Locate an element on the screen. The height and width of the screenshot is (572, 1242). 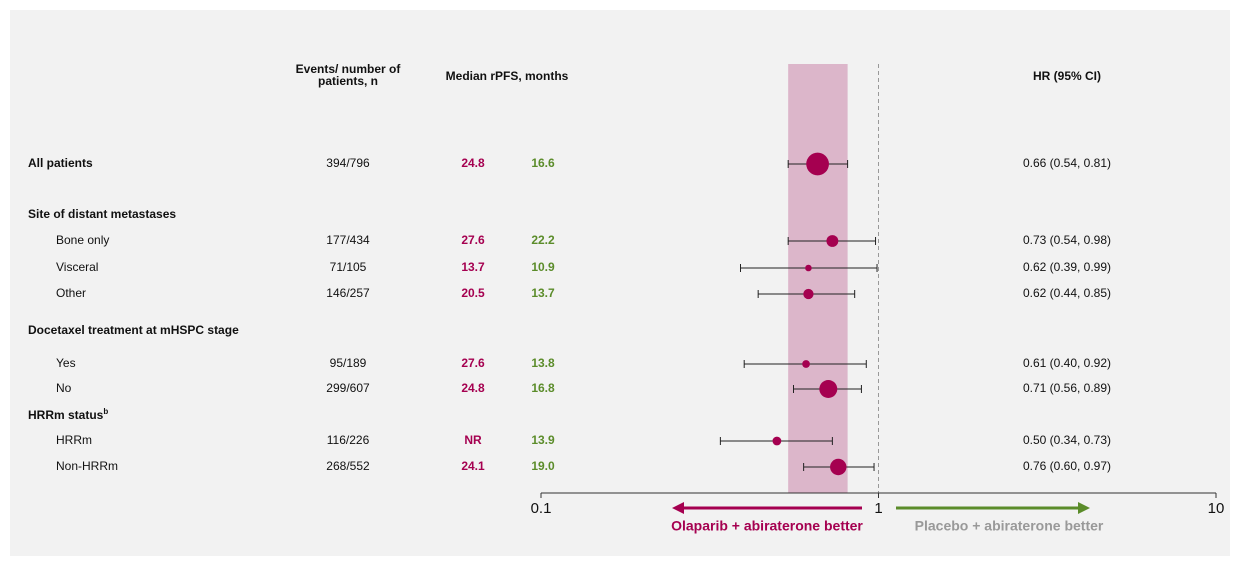
right-arrowhead is located at coordinates (1084, 508).